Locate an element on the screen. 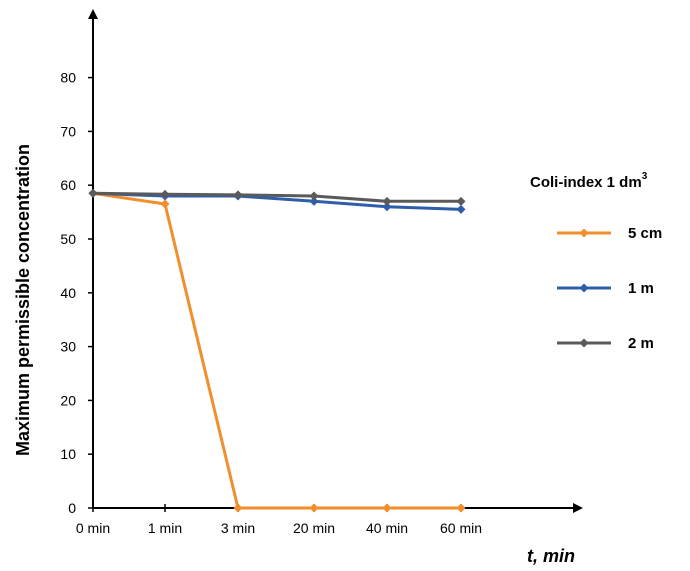 The image size is (690, 571). series-line is located at coordinates (276, 197).